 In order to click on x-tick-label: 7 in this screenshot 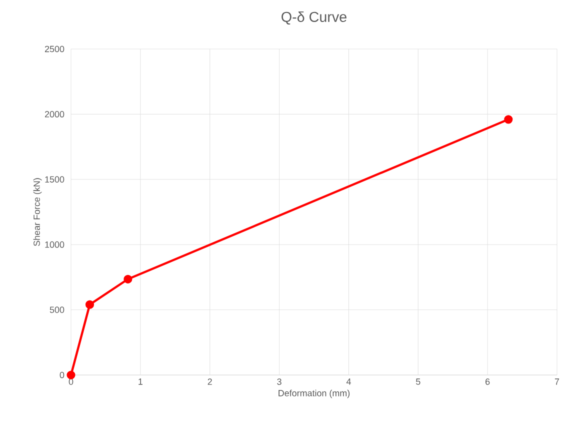, I will do `click(557, 381)`.